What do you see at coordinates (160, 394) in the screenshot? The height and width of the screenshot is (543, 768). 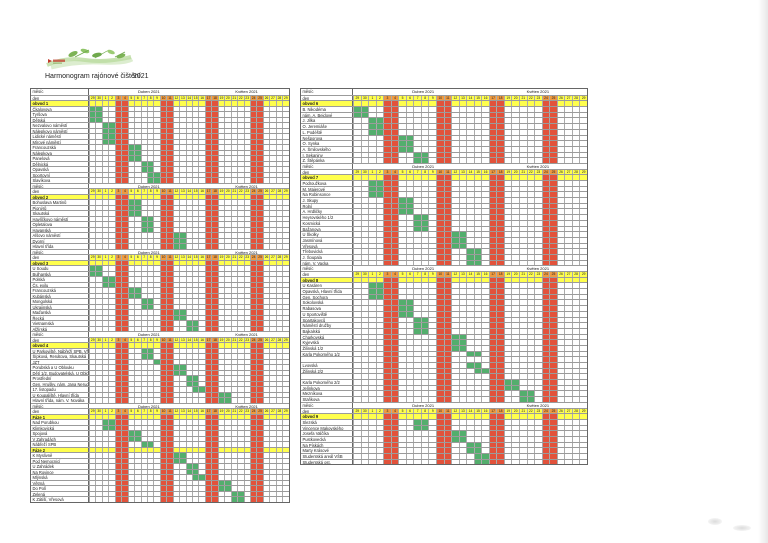 I see `street-row: U Koupaliště, Hlavní třída` at bounding box center [160, 394].